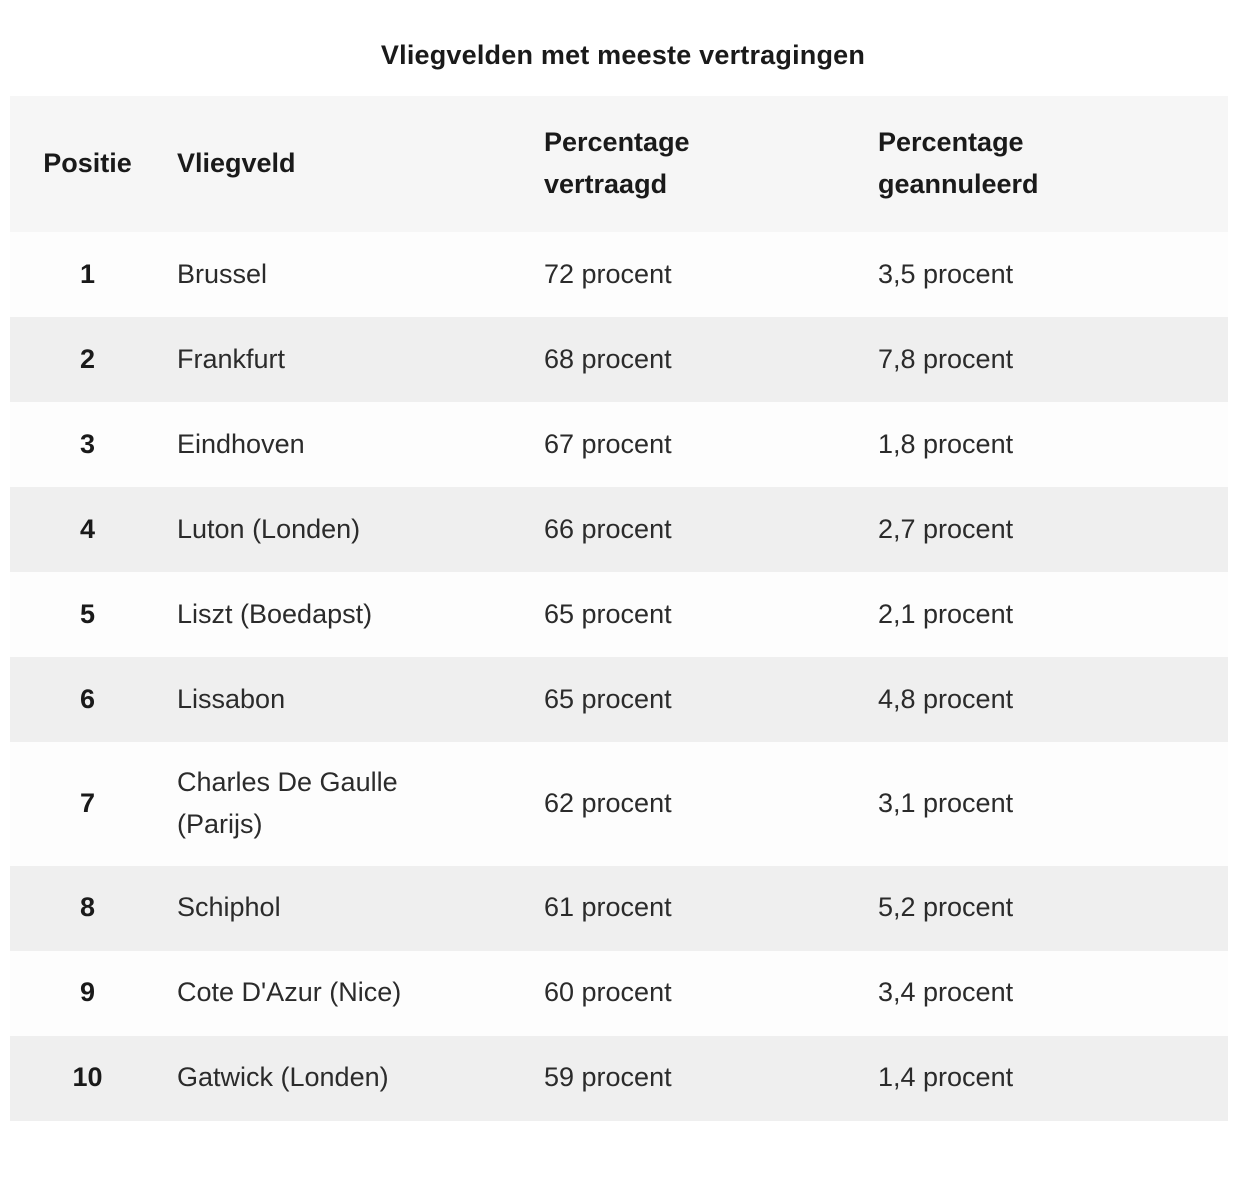 The image size is (1246, 1186). I want to click on airport-name: Brussel, so click(222, 273).